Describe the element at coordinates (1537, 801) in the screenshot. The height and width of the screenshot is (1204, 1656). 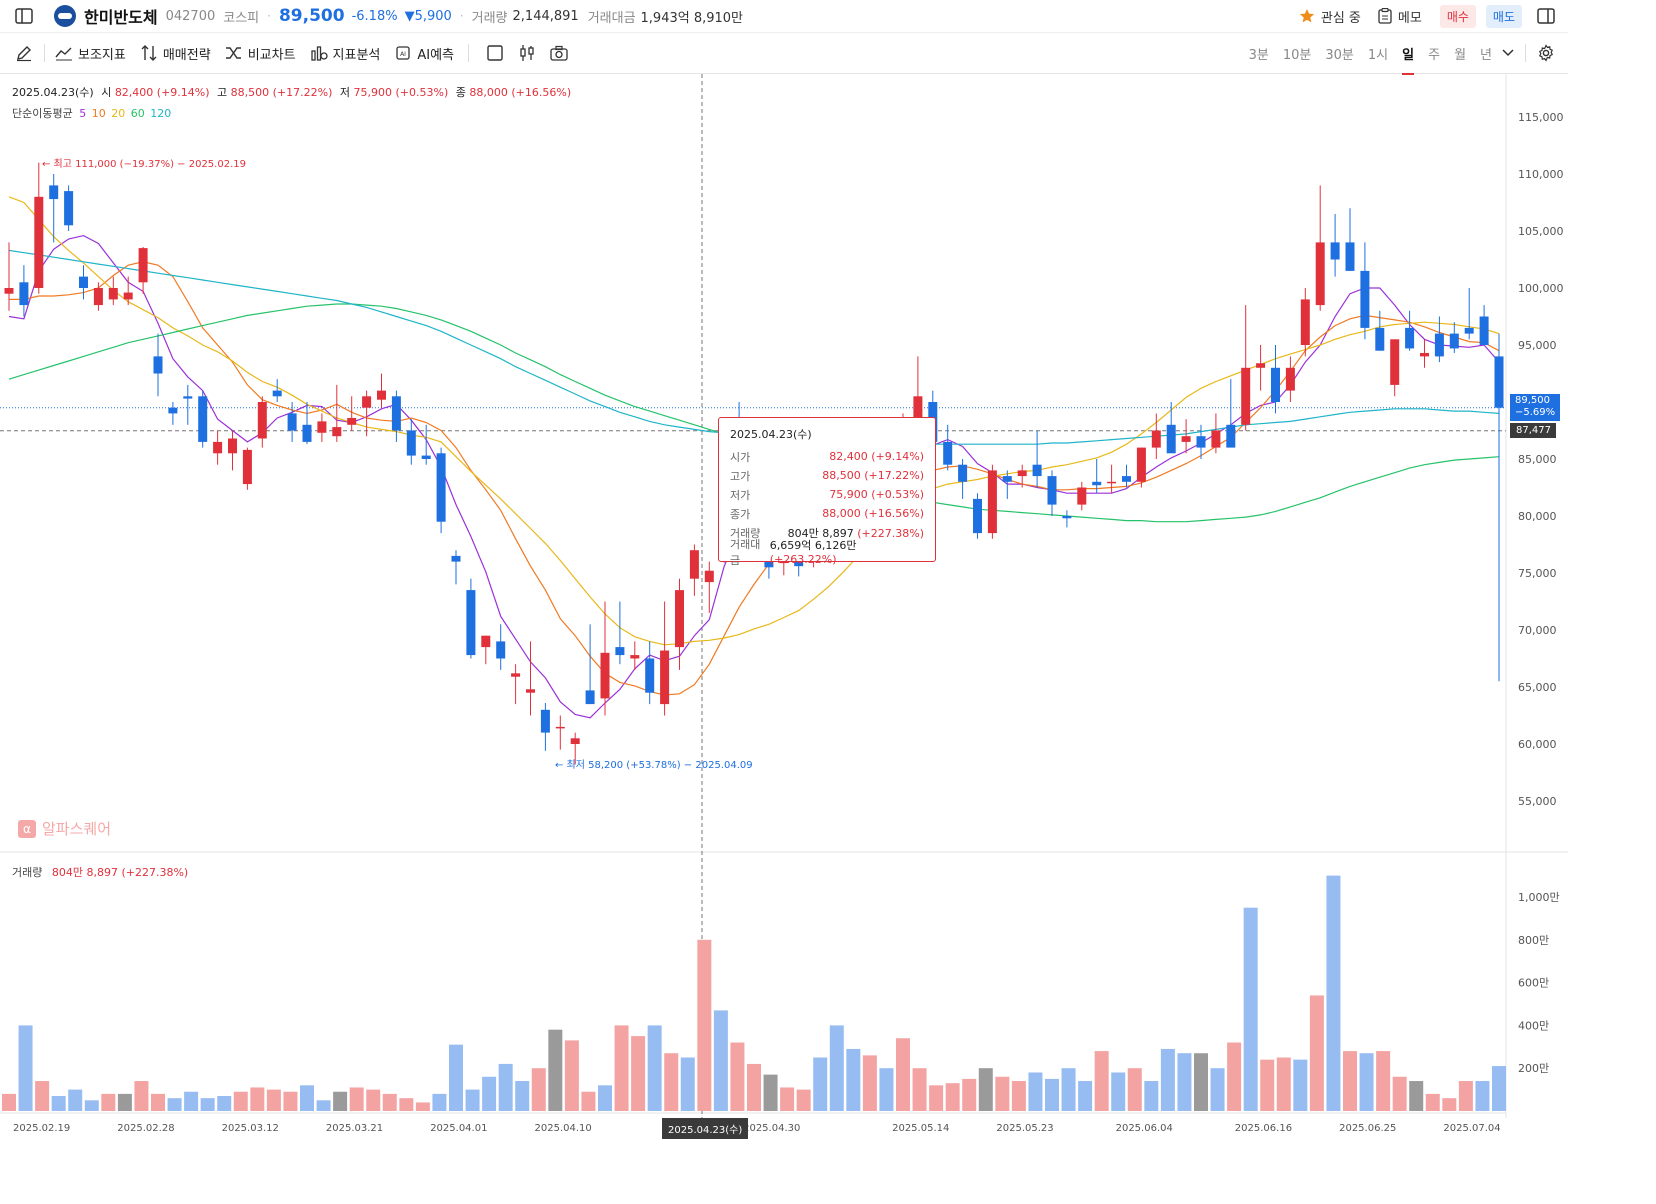
I see `price-tick-label: 55,000` at that location.